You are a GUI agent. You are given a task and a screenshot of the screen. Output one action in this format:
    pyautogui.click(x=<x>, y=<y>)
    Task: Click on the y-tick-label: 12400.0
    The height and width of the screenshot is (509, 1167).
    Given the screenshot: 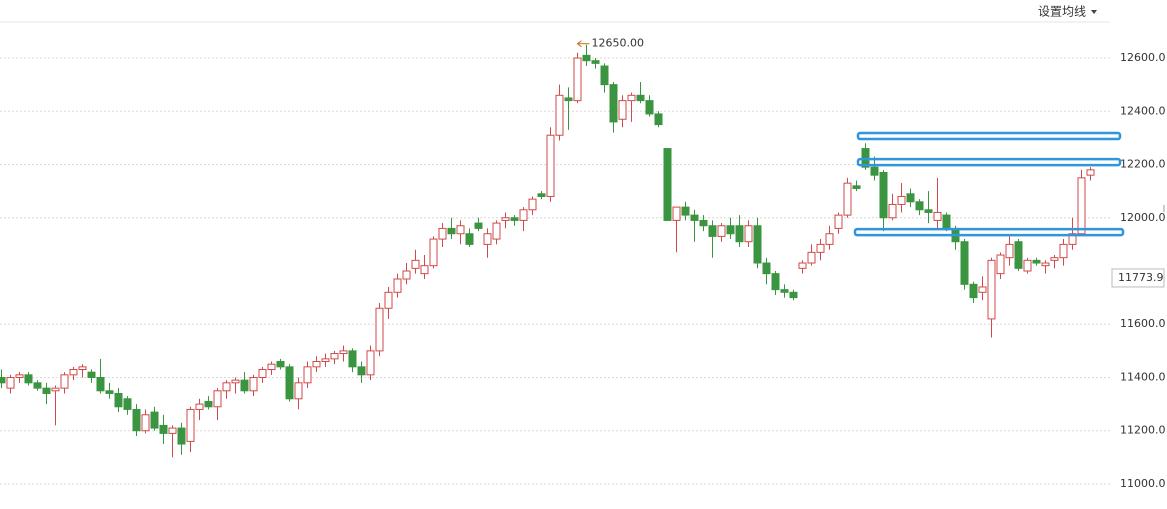 What is the action you would take?
    pyautogui.click(x=1143, y=110)
    